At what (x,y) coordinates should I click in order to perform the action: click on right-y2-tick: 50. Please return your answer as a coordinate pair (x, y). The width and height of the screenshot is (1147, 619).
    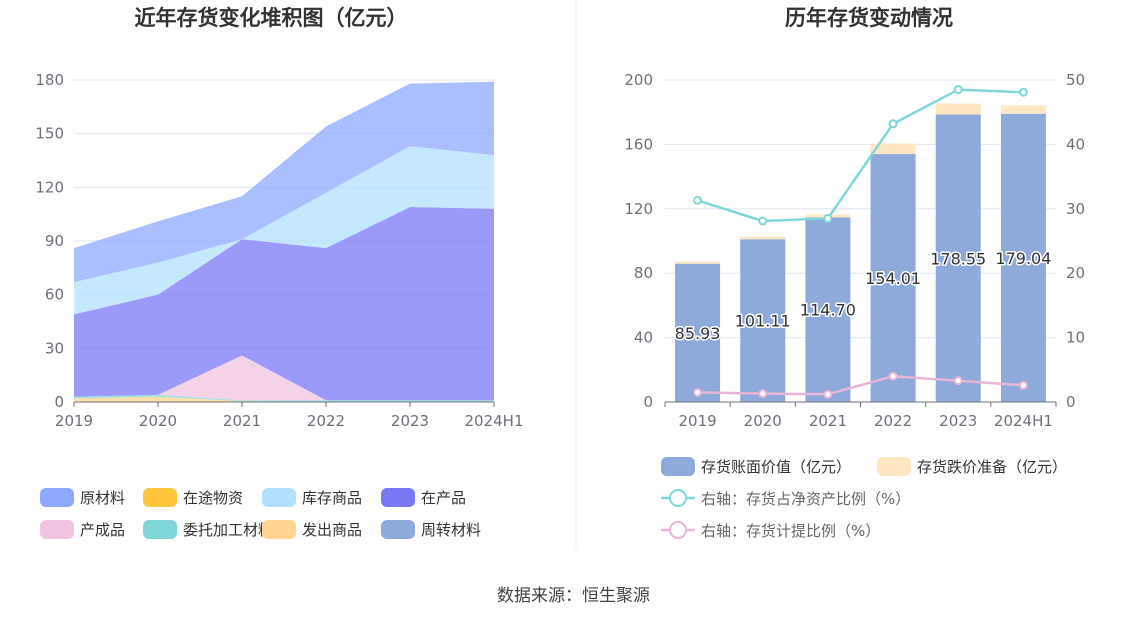
    Looking at the image, I should click on (1075, 80).